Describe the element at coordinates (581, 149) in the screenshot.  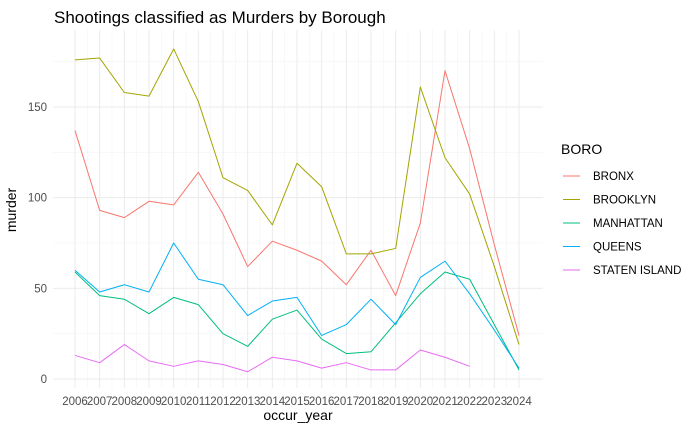
I see `legend-title: BORO` at that location.